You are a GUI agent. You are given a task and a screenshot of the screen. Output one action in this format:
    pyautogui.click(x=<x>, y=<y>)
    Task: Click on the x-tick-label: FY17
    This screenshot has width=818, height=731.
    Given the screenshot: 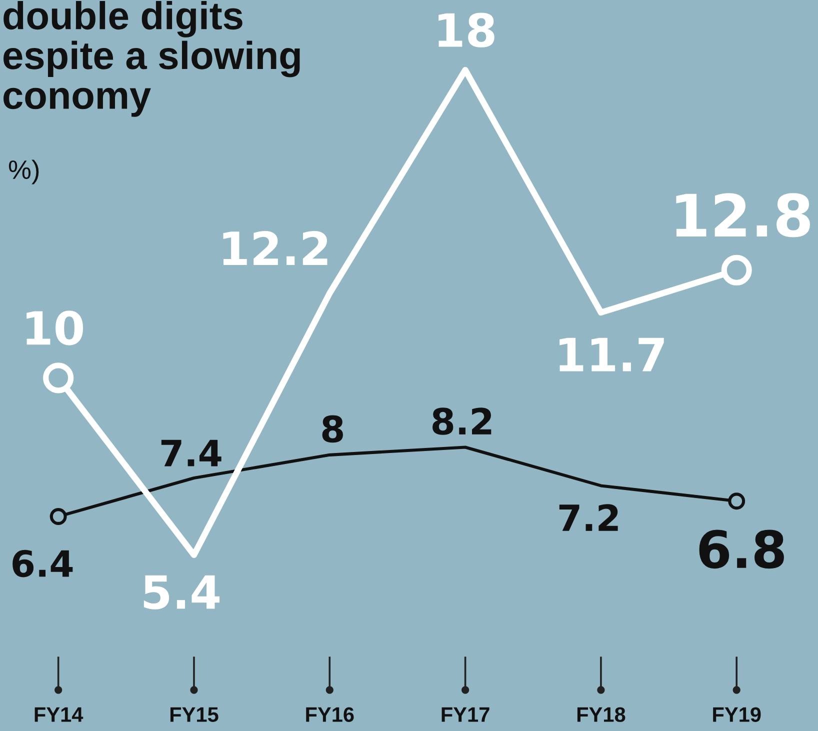 What is the action you would take?
    pyautogui.click(x=466, y=714)
    